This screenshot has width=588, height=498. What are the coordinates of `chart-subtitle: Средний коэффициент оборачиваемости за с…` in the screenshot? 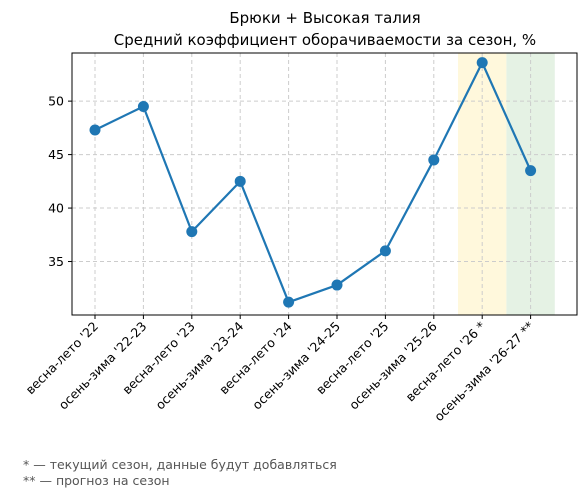 It's located at (325, 40).